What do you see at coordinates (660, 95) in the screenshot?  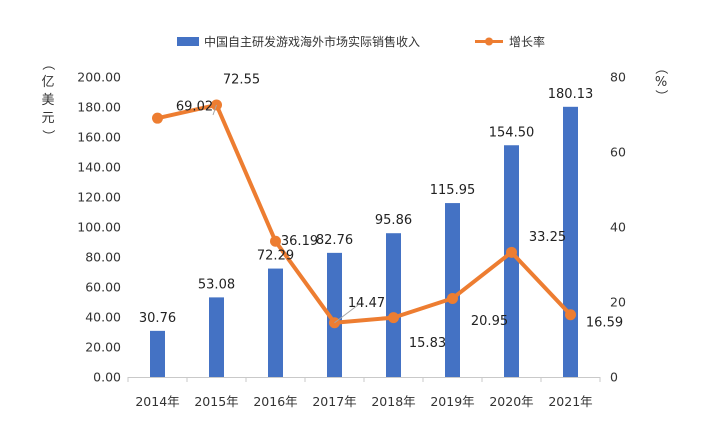 I see `y-right-title-char: ）` at bounding box center [660, 95].